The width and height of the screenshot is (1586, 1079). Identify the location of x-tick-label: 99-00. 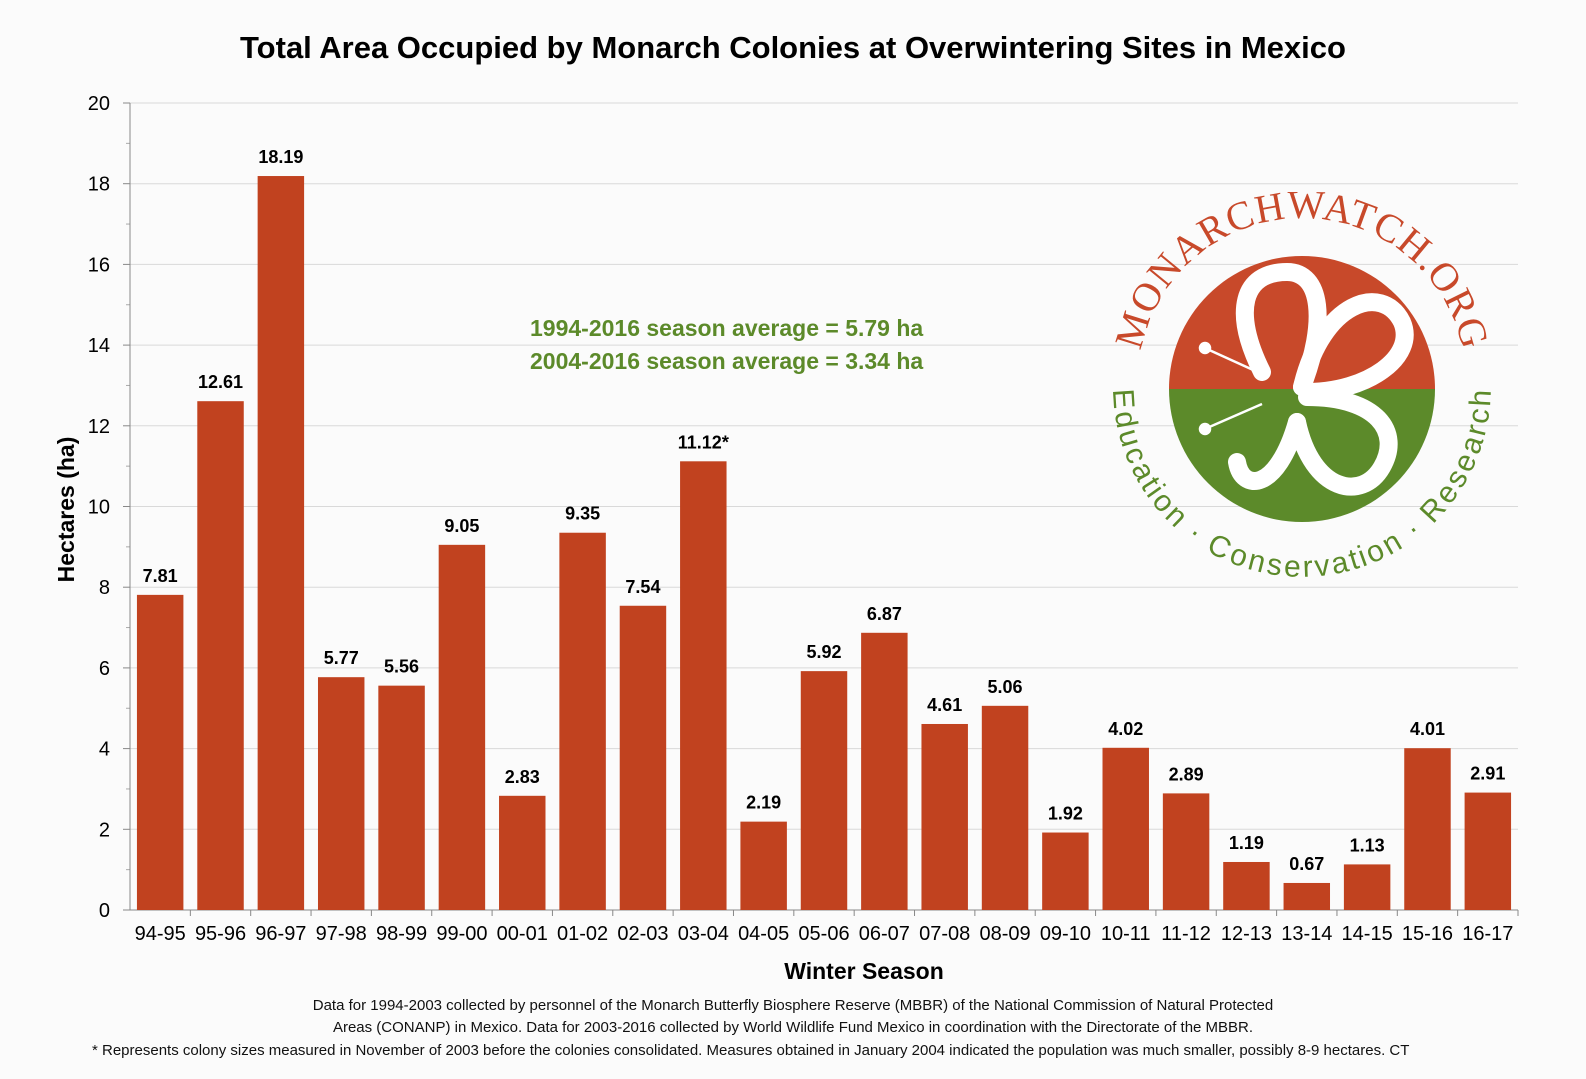
(461, 934).